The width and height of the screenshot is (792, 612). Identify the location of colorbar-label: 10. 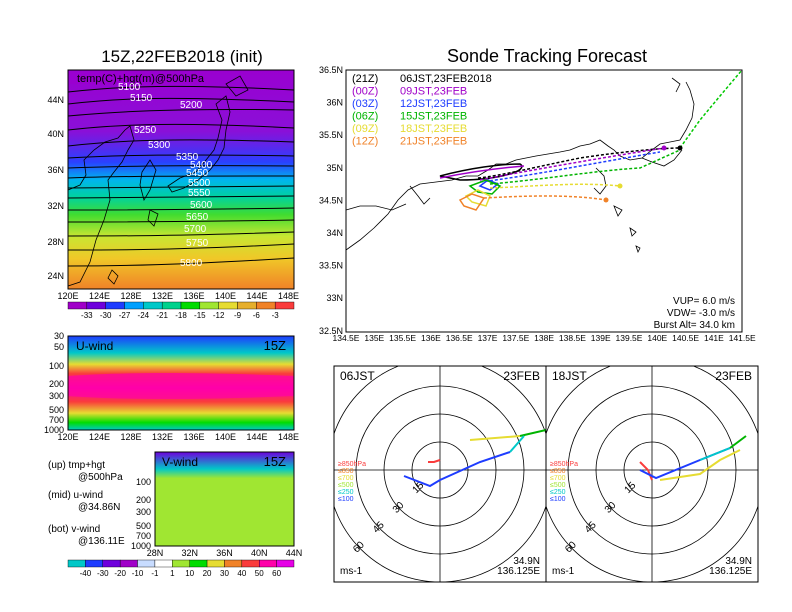
(189, 573).